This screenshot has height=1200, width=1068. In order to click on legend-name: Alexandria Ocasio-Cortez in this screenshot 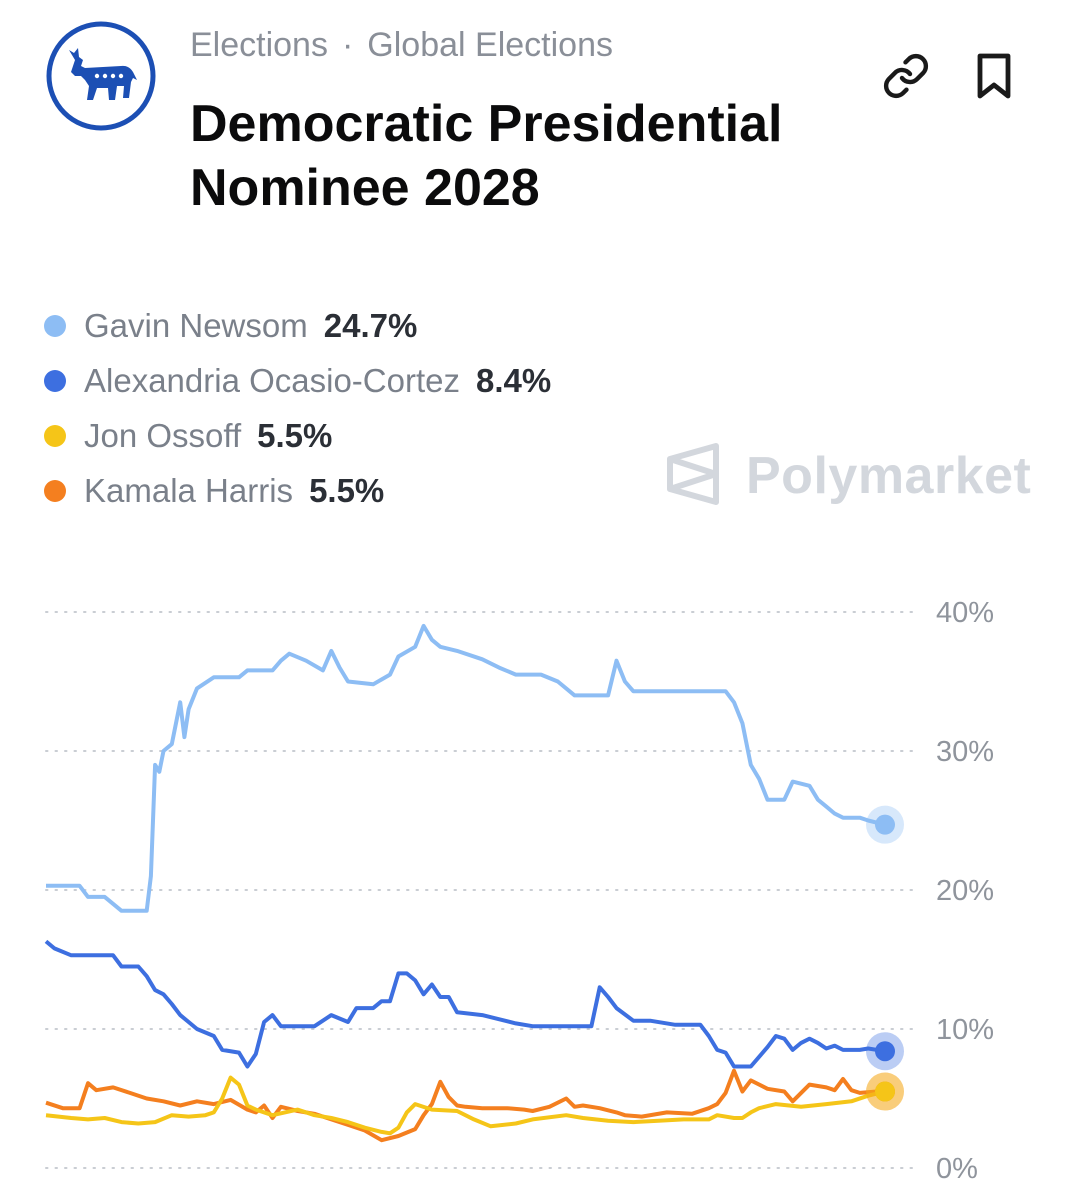, I will do `click(272, 380)`.